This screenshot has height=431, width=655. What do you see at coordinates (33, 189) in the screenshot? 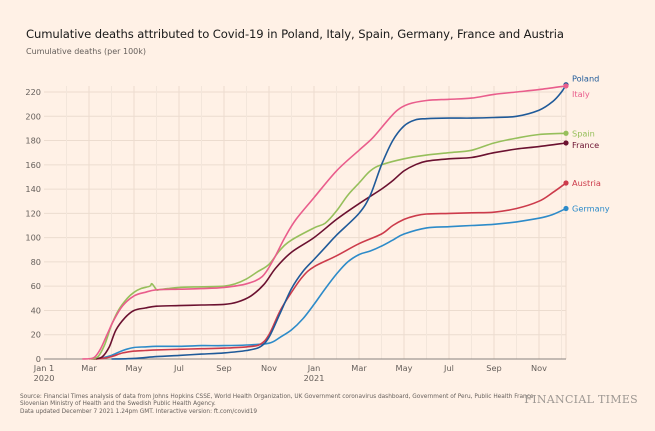
I see `y-tick-label: 140` at bounding box center [33, 189].